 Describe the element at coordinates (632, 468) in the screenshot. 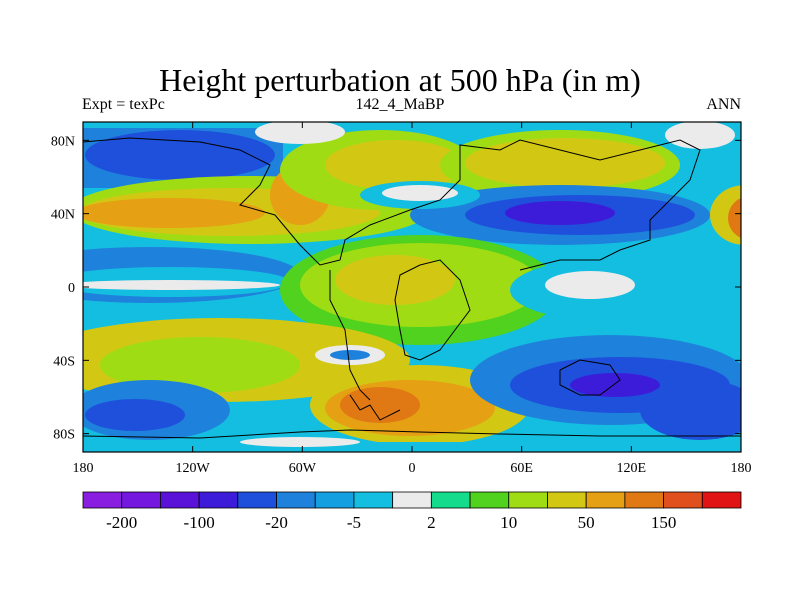

I see `x-tick-label: 120E` at that location.